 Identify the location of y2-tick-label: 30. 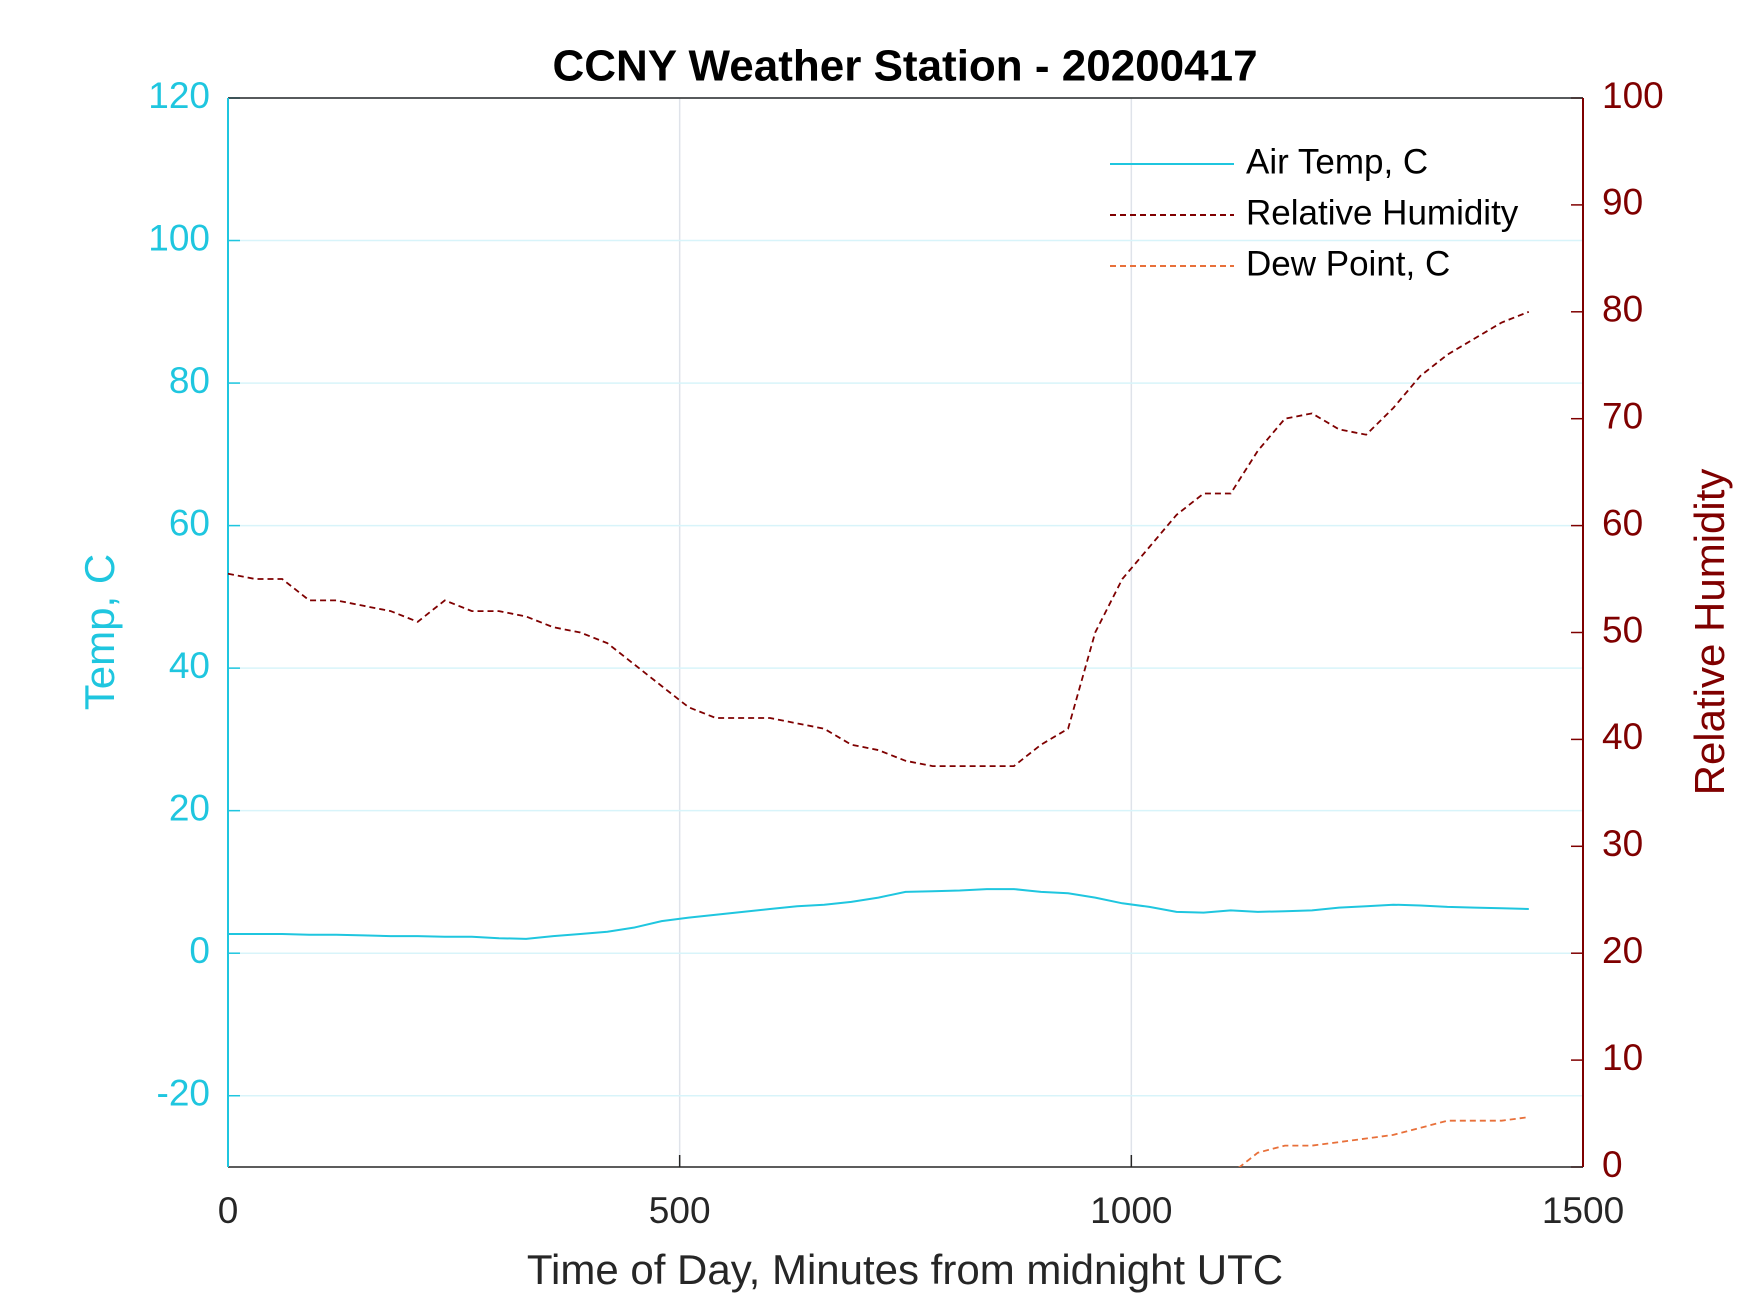
(1622, 843).